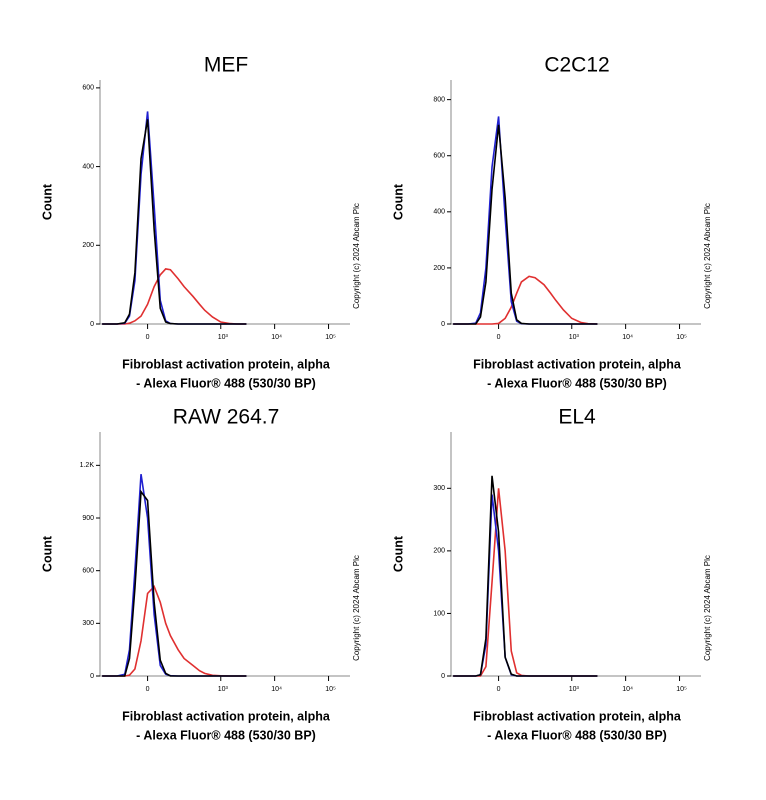  Describe the element at coordinates (226, 417) in the screenshot. I see `chart-title: RAW 264.7` at that location.